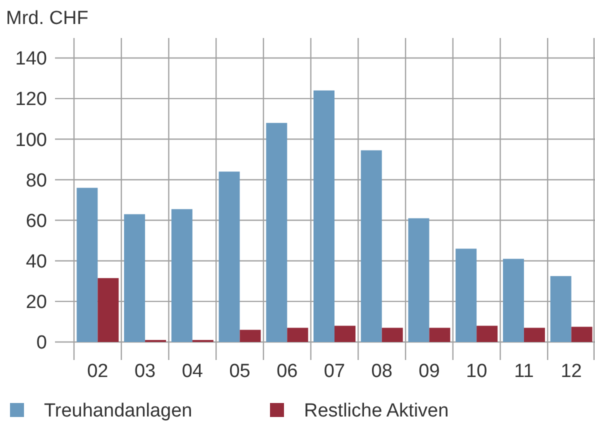  I want to click on x-tick-label: 04, so click(193, 371).